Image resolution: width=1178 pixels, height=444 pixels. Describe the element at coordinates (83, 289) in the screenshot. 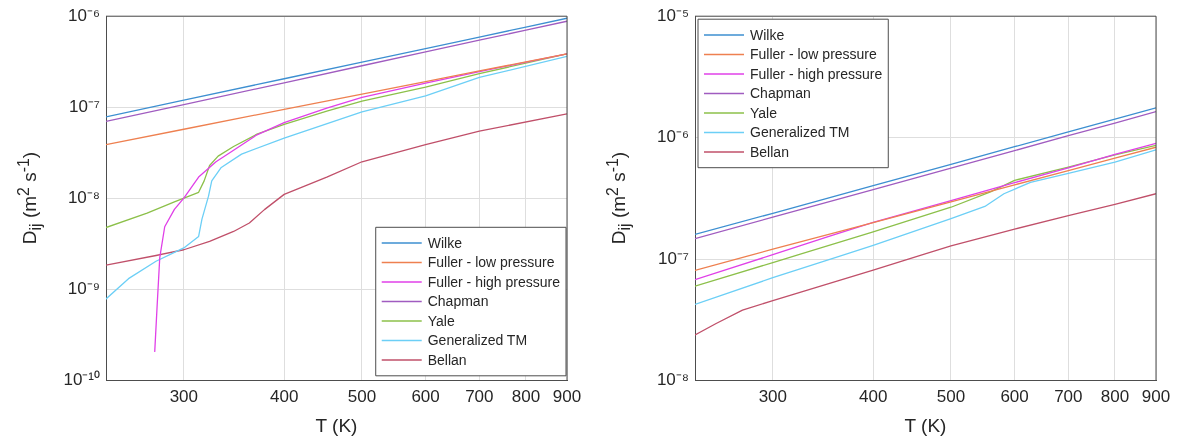

I see `y-tick-label: 10⁻⁹` at that location.